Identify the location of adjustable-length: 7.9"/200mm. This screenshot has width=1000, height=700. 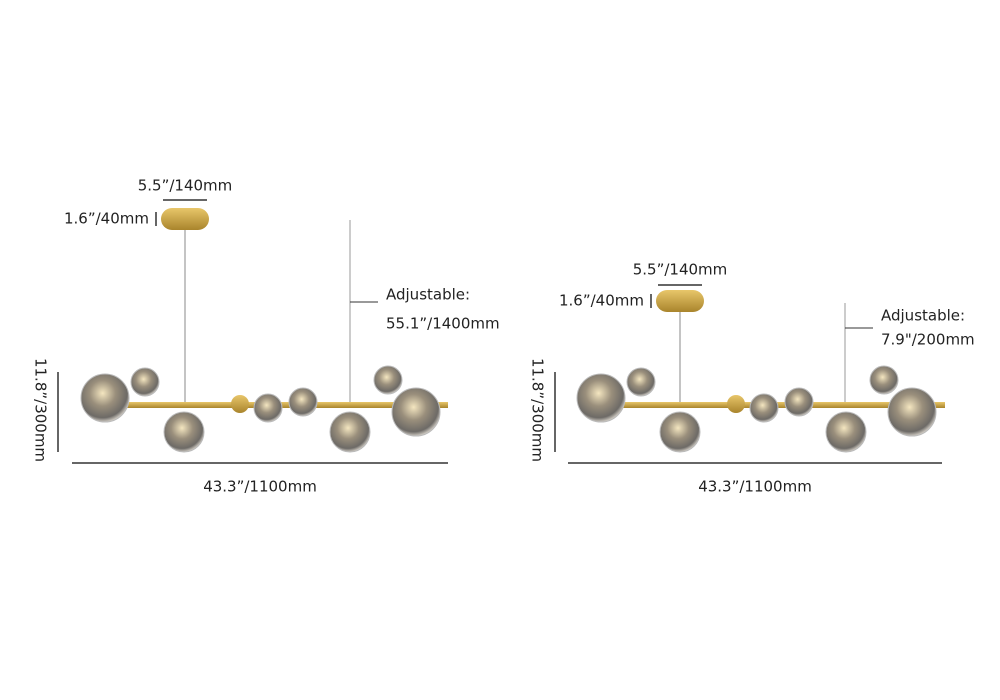
(928, 340).